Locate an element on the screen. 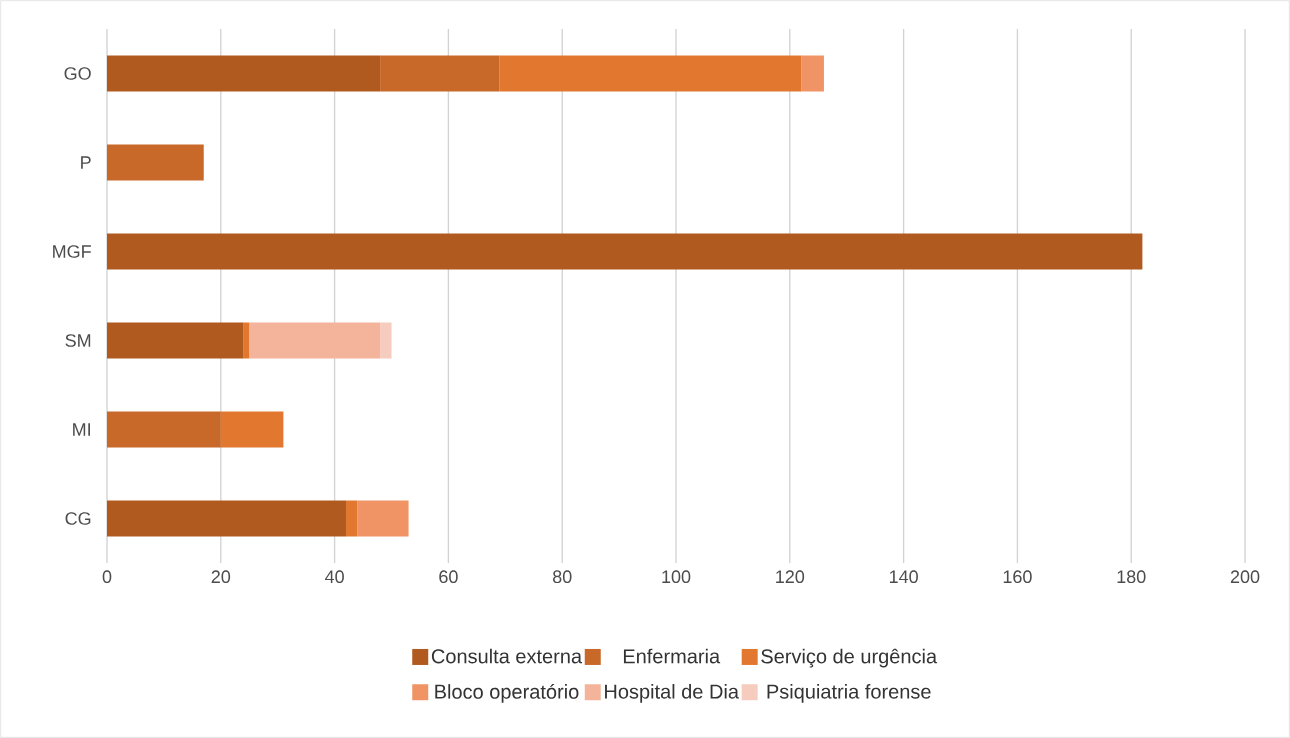 The width and height of the screenshot is (1290, 738). legend-label: Psiquiatria forense is located at coordinates (849, 693).